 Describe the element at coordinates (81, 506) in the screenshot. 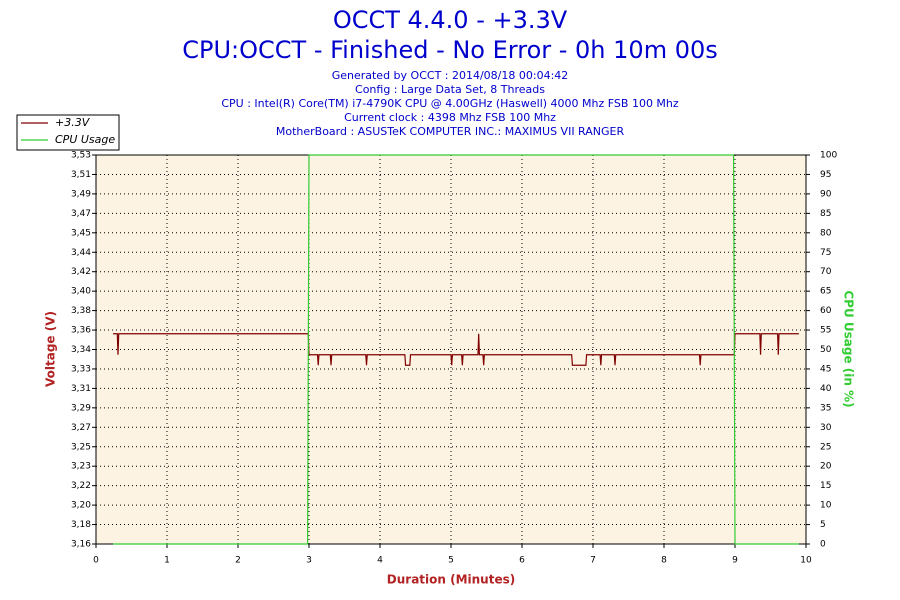

I see `y-tick-label: 3,20` at that location.